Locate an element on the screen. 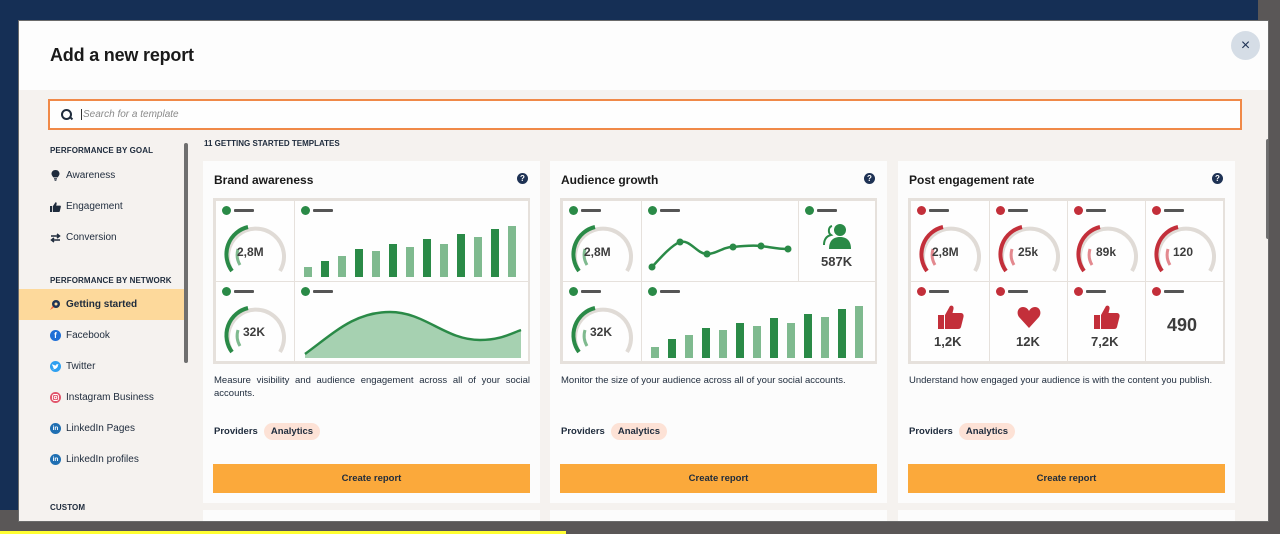  thumbs-value: 7,2K is located at coordinates (1105, 341).